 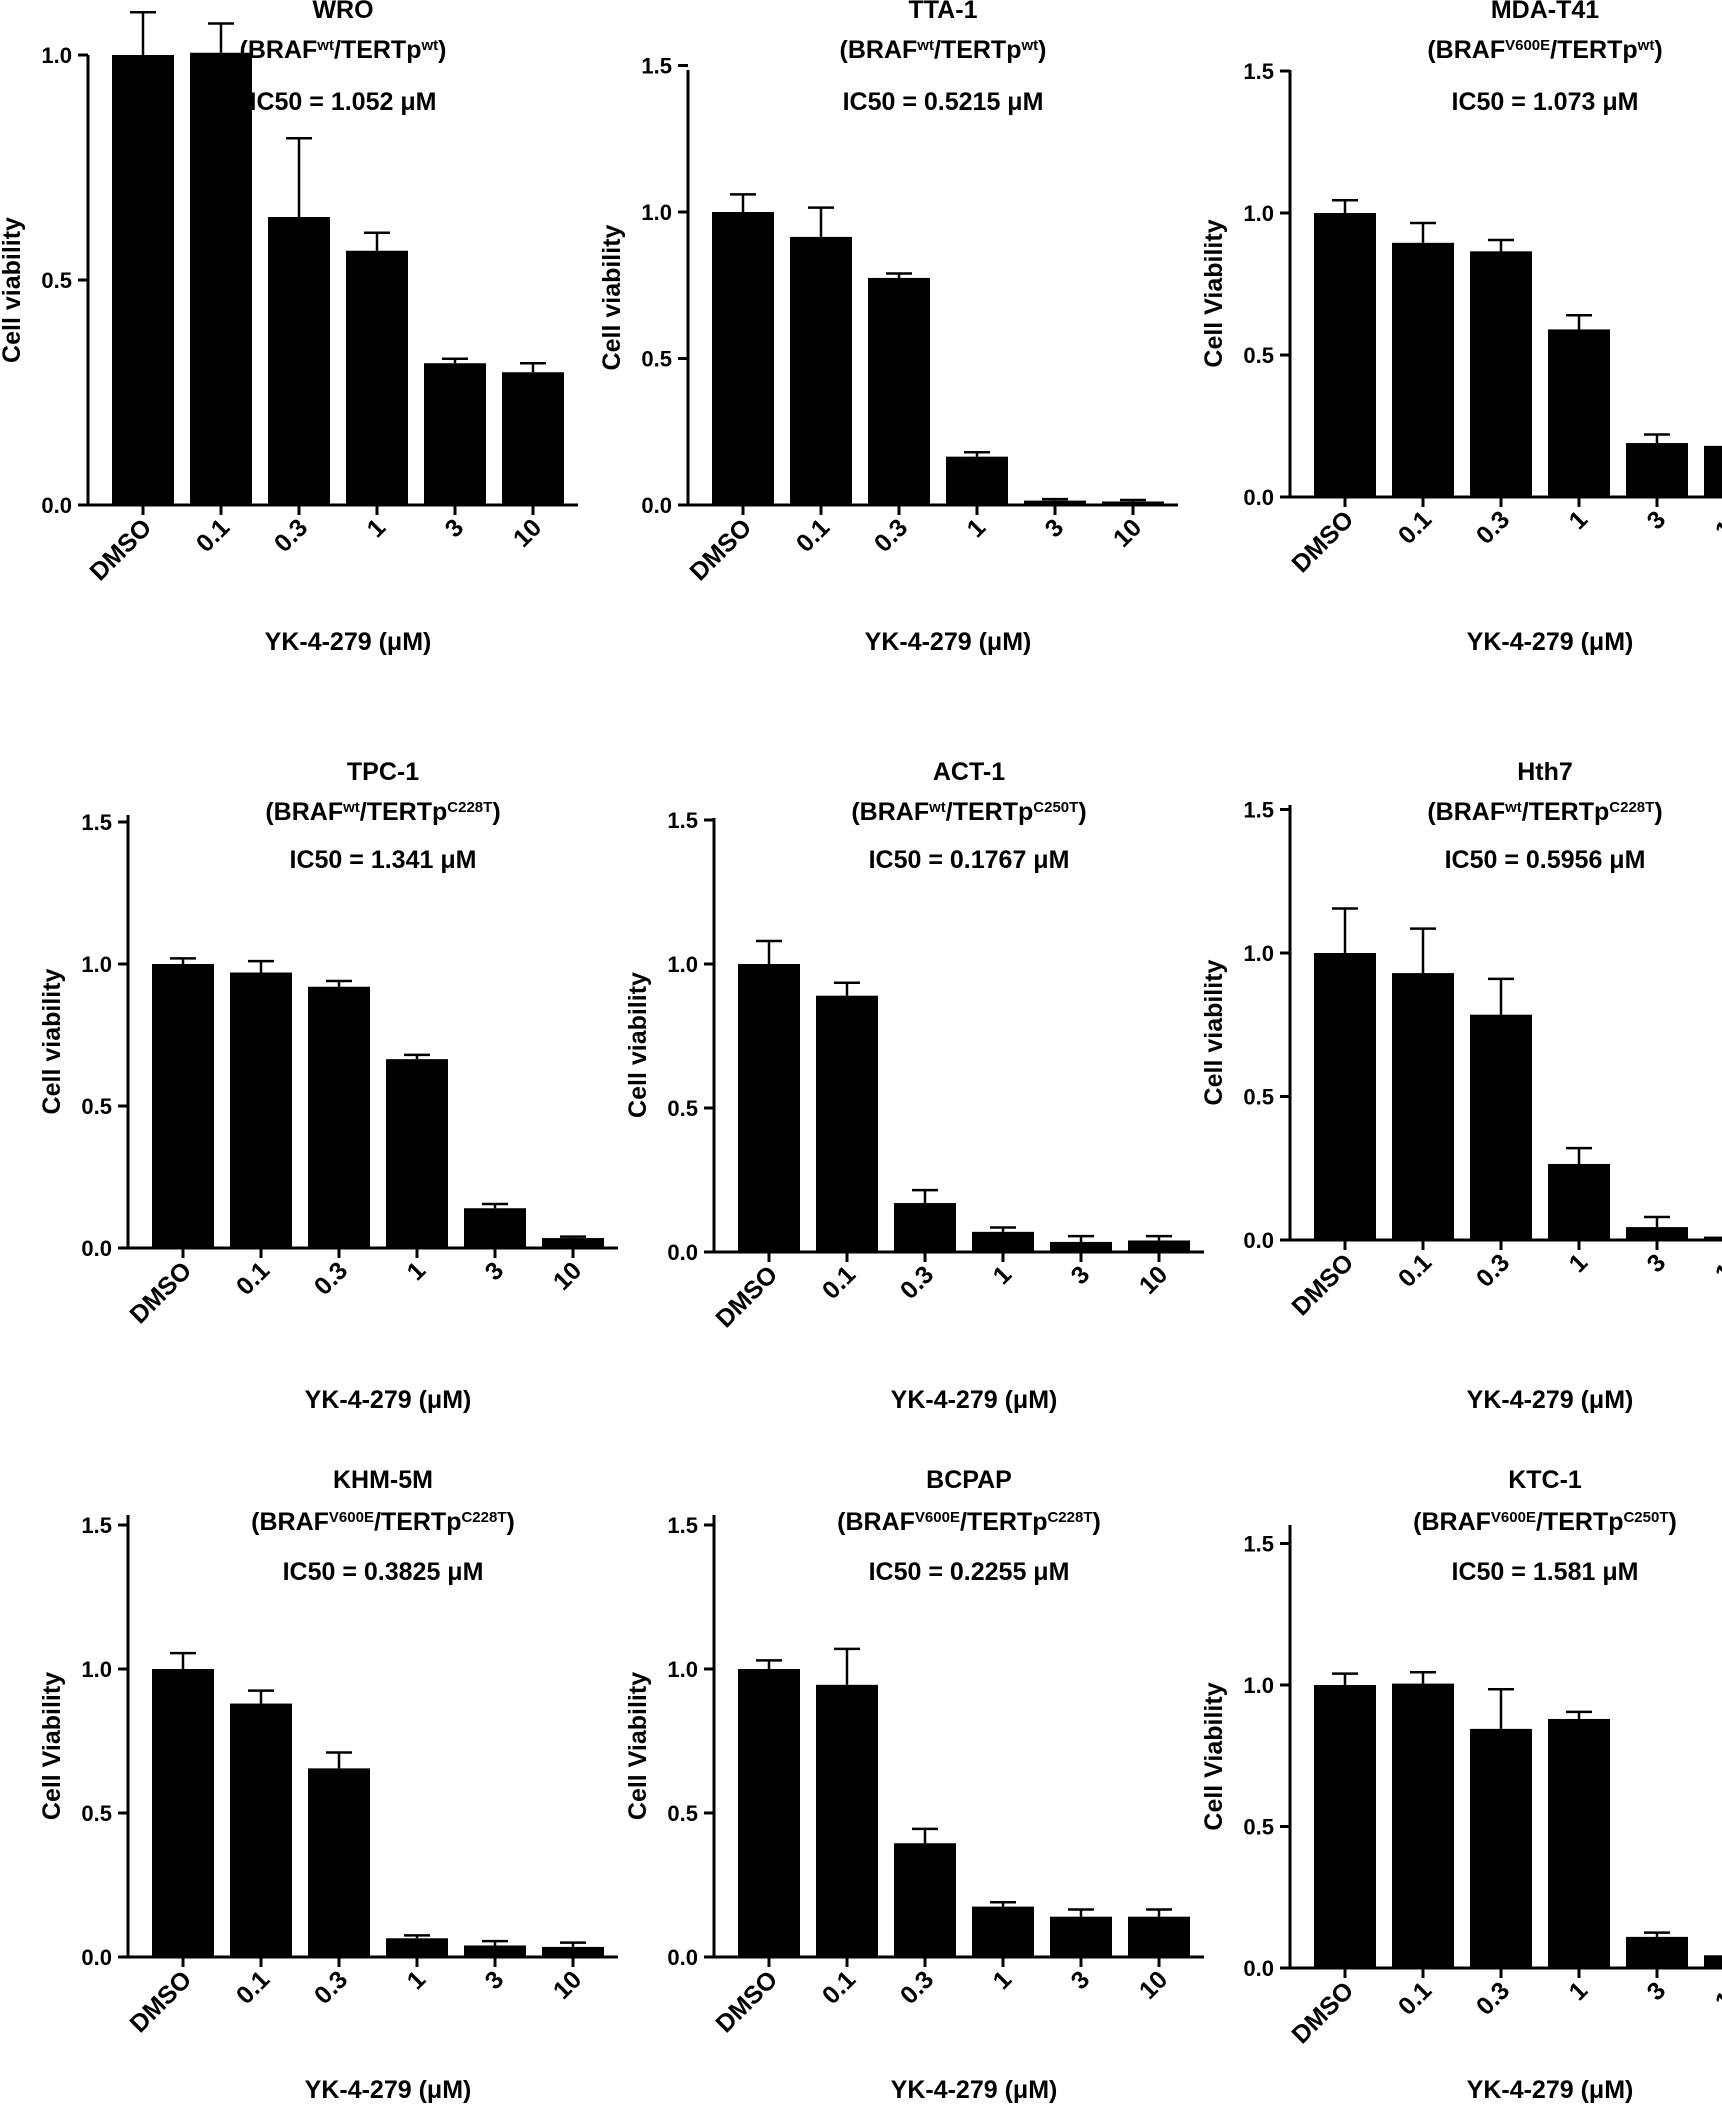 What do you see at coordinates (1545, 102) in the screenshot?
I see `ic50-label: IC50 = 1.073 μM` at bounding box center [1545, 102].